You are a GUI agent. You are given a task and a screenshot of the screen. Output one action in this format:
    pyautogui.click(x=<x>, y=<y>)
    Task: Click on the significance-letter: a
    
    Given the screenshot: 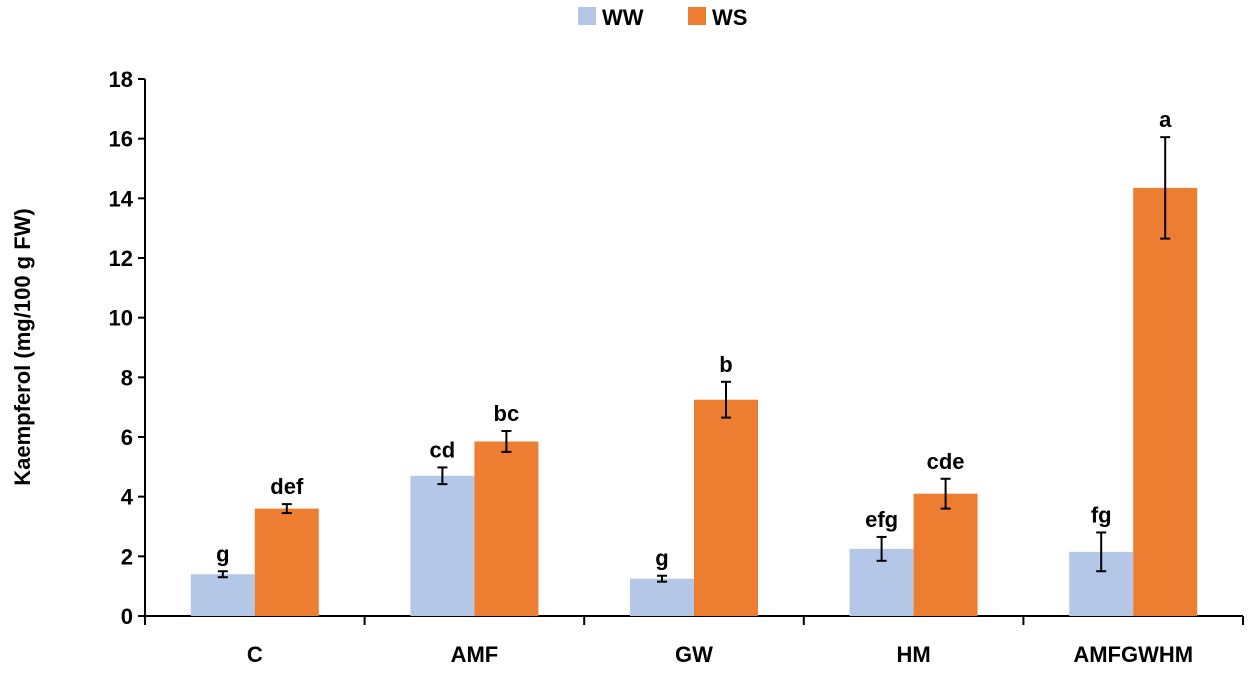 What is the action you would take?
    pyautogui.click(x=1165, y=119)
    